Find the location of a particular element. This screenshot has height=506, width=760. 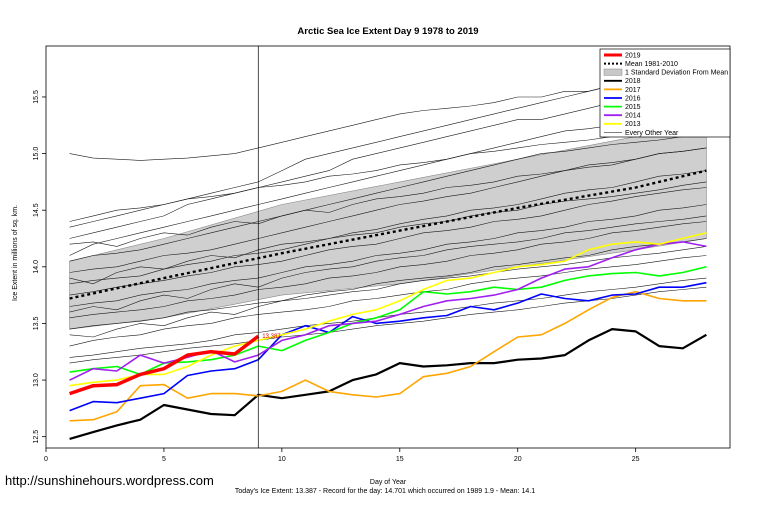

legend-label: 2016 is located at coordinates (633, 98).